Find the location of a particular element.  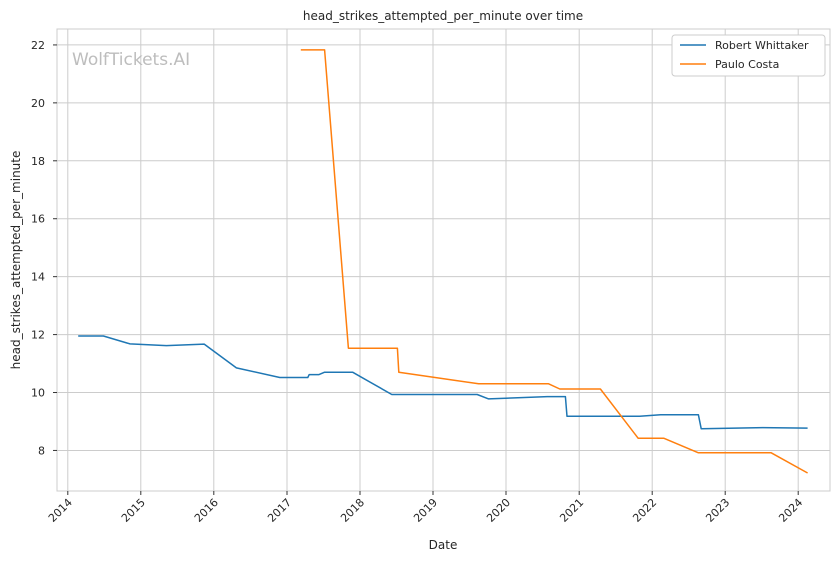

legend-box is located at coordinates (748, 55).